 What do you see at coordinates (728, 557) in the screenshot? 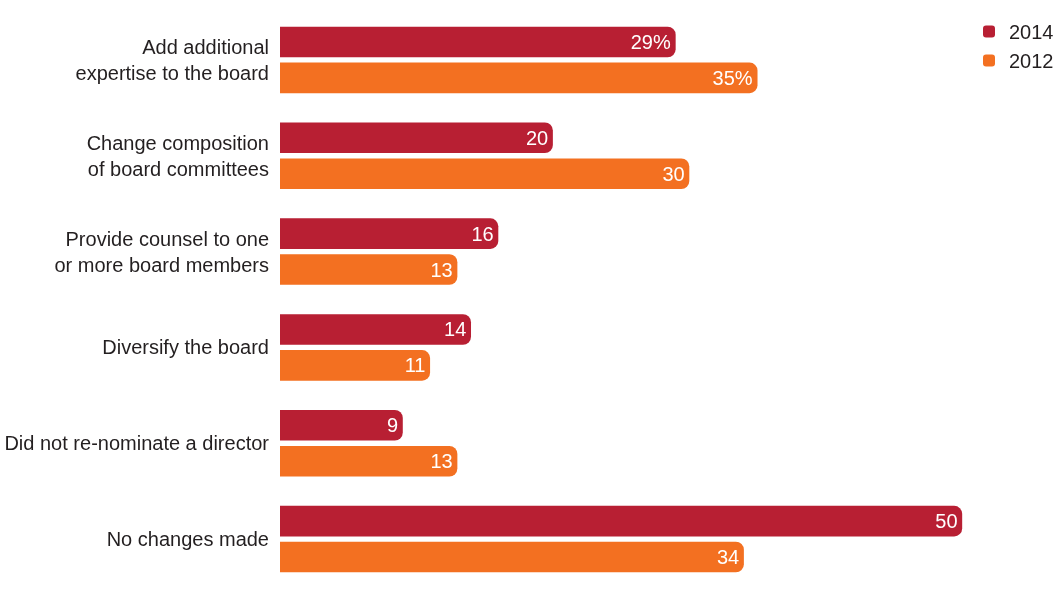
I see `data-label: 34` at bounding box center [728, 557].